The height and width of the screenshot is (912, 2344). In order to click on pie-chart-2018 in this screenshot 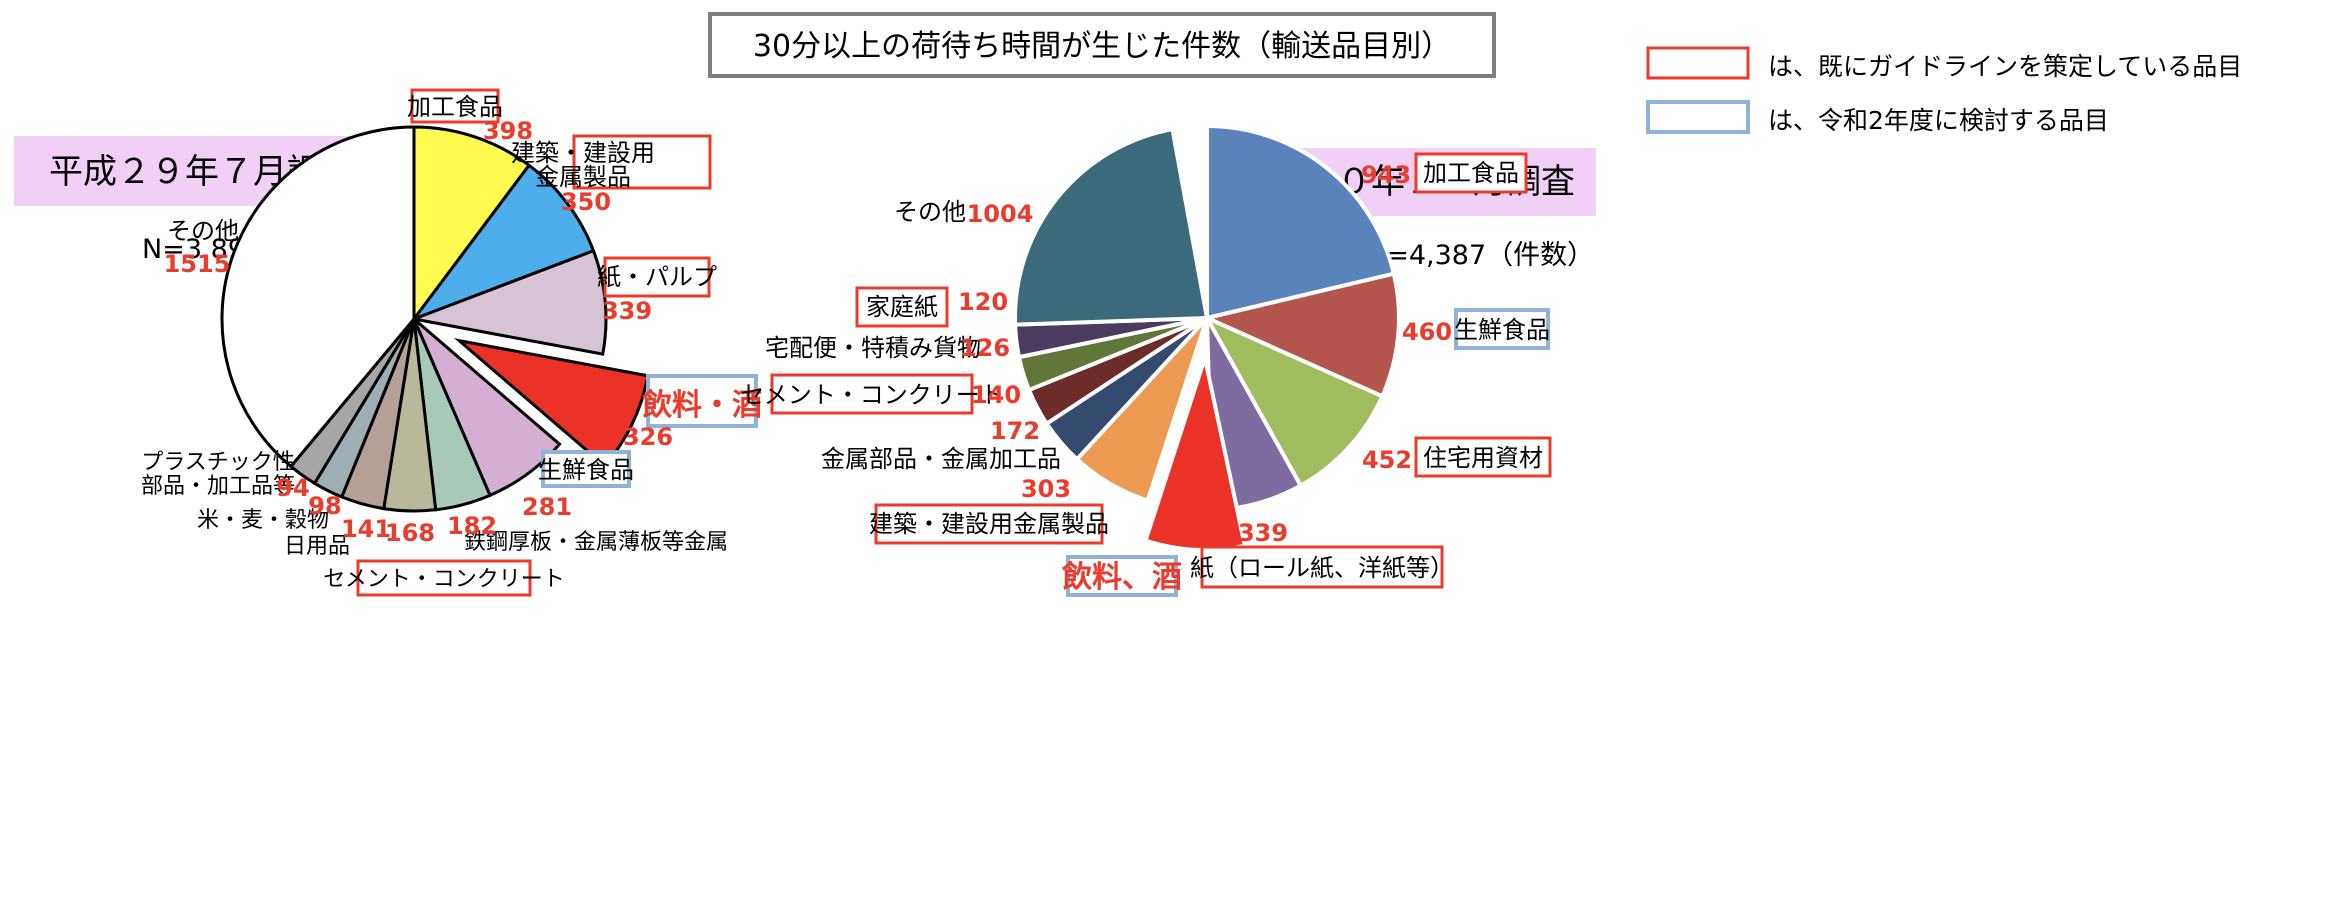, I will do `click(1207, 337)`.